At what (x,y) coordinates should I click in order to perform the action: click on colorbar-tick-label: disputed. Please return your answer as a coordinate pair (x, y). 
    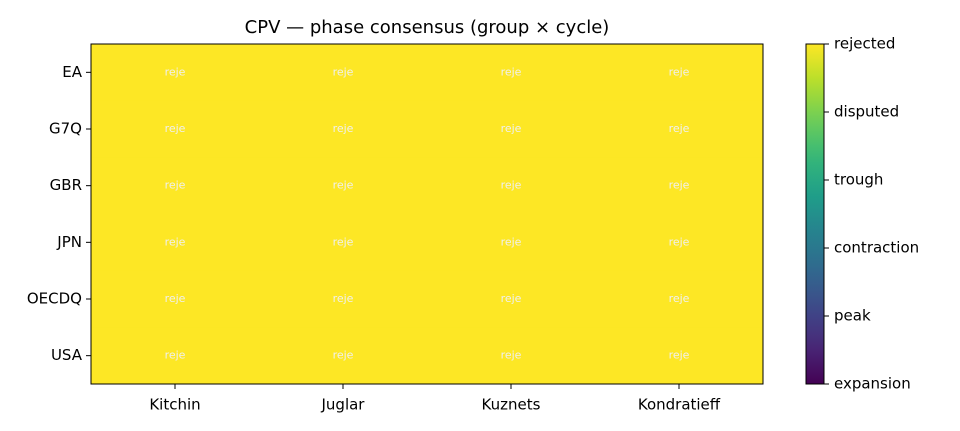
    Looking at the image, I should click on (866, 112).